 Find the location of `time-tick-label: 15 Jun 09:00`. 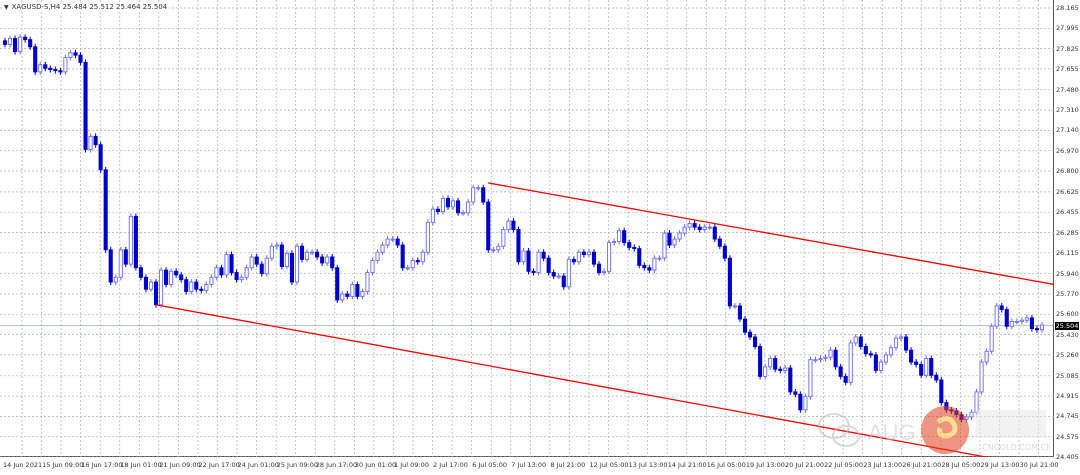

time-tick-label: 15 Jun 09:00 is located at coordinates (63, 465).